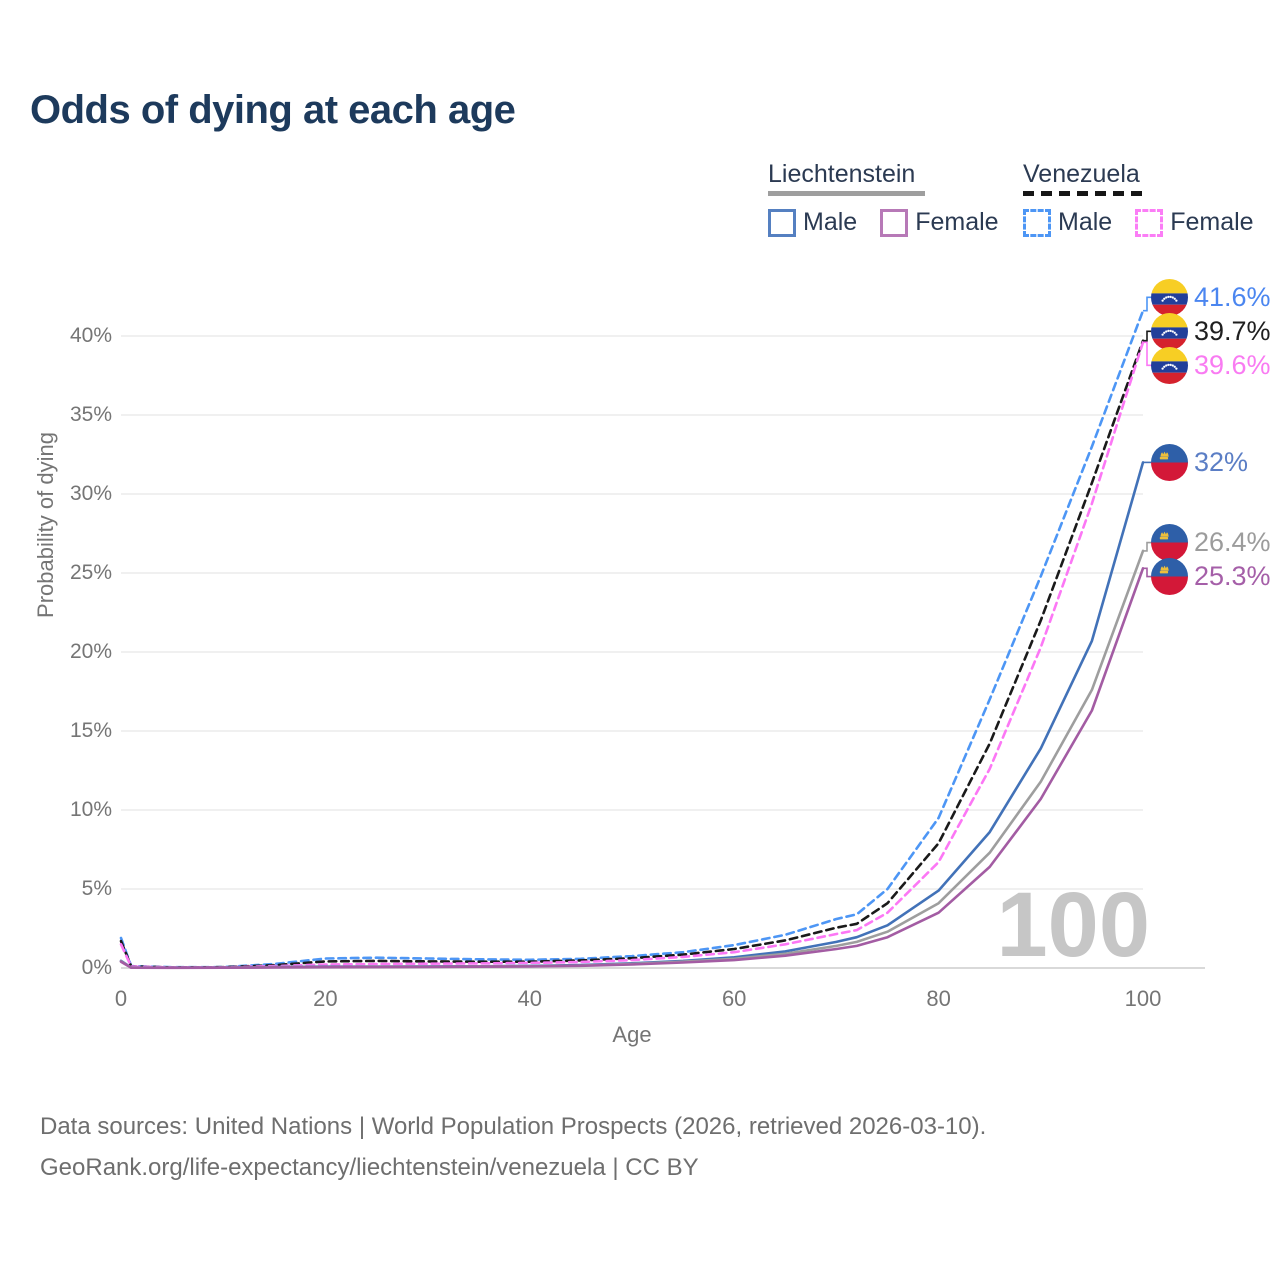  I want to click on legend-group-liechtenstein: Liechtenstein Male Female, so click(890, 198).